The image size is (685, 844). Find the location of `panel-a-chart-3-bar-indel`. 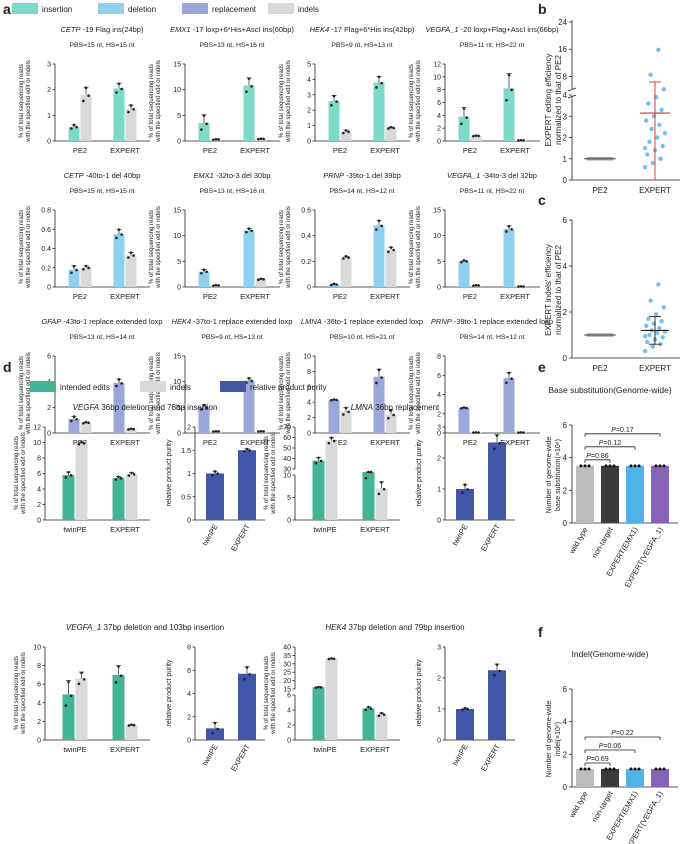

panel-a-chart-3-bar-indel is located at coordinates (346, 136).